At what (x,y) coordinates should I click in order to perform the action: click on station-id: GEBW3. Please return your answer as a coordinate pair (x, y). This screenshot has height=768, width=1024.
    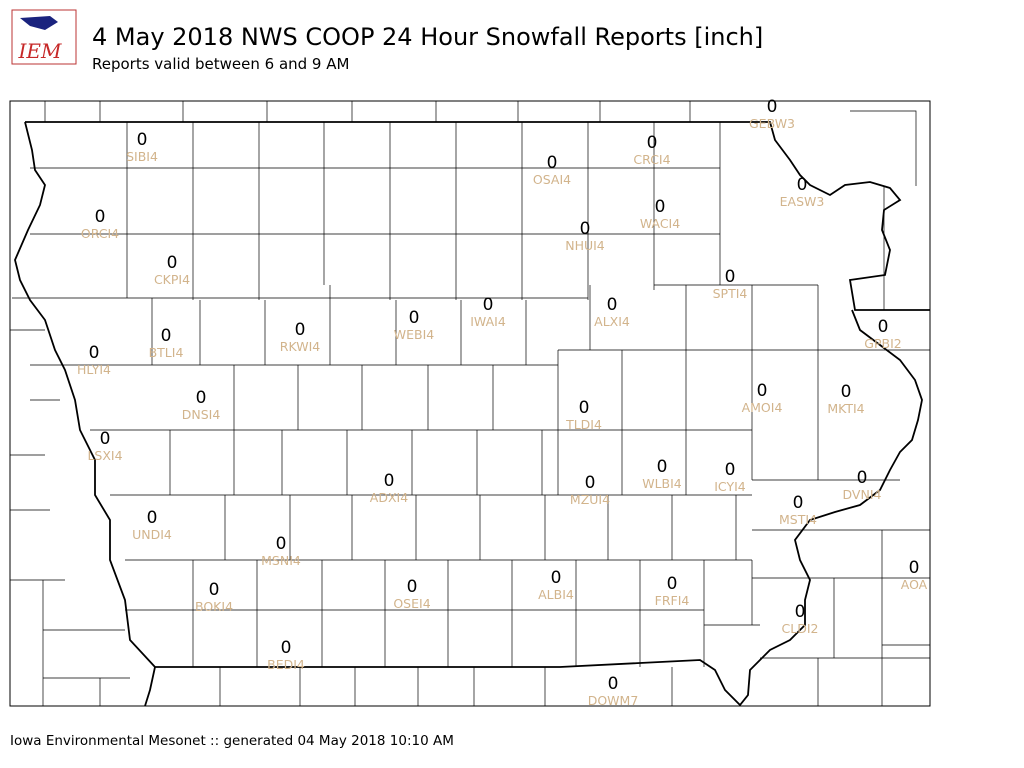
    Looking at the image, I should click on (772, 123).